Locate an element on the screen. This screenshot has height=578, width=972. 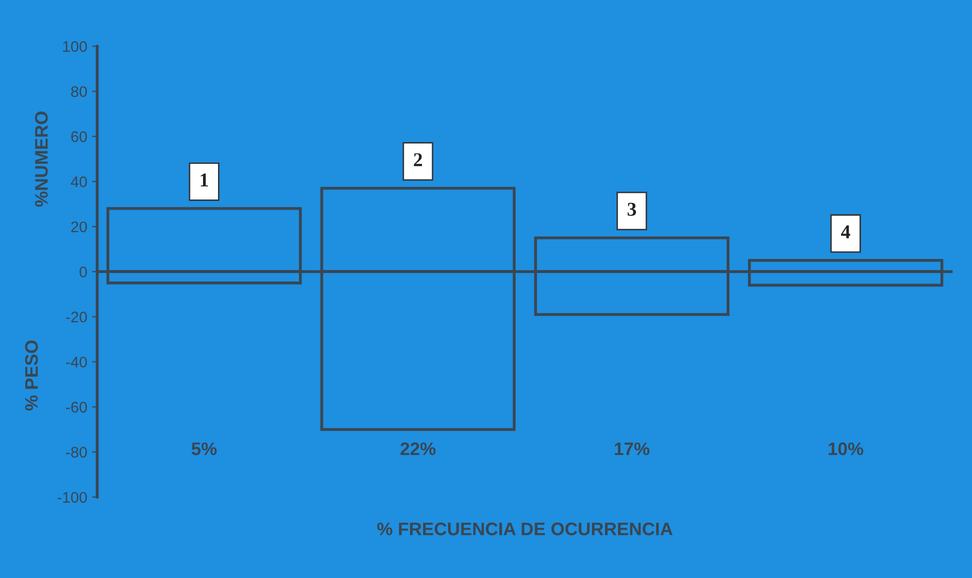
annotation: 17% is located at coordinates (632, 449).